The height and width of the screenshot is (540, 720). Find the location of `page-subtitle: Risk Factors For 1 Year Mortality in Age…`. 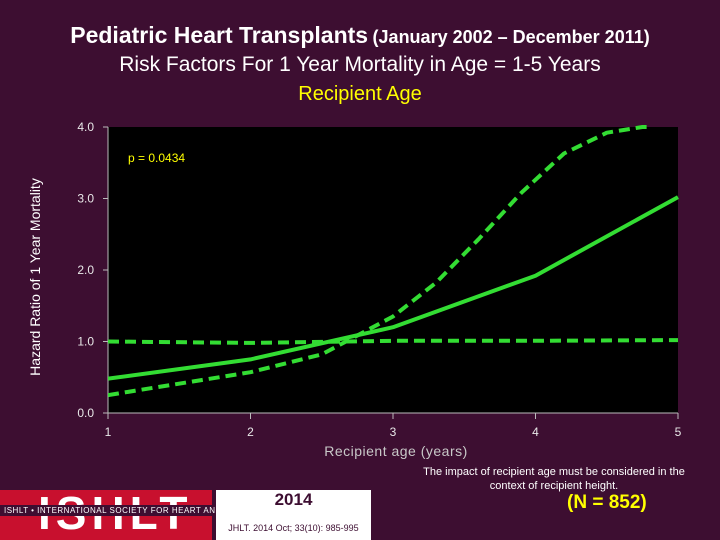

page-subtitle: Risk Factors For 1 Year Mortality in Age… is located at coordinates (360, 64).